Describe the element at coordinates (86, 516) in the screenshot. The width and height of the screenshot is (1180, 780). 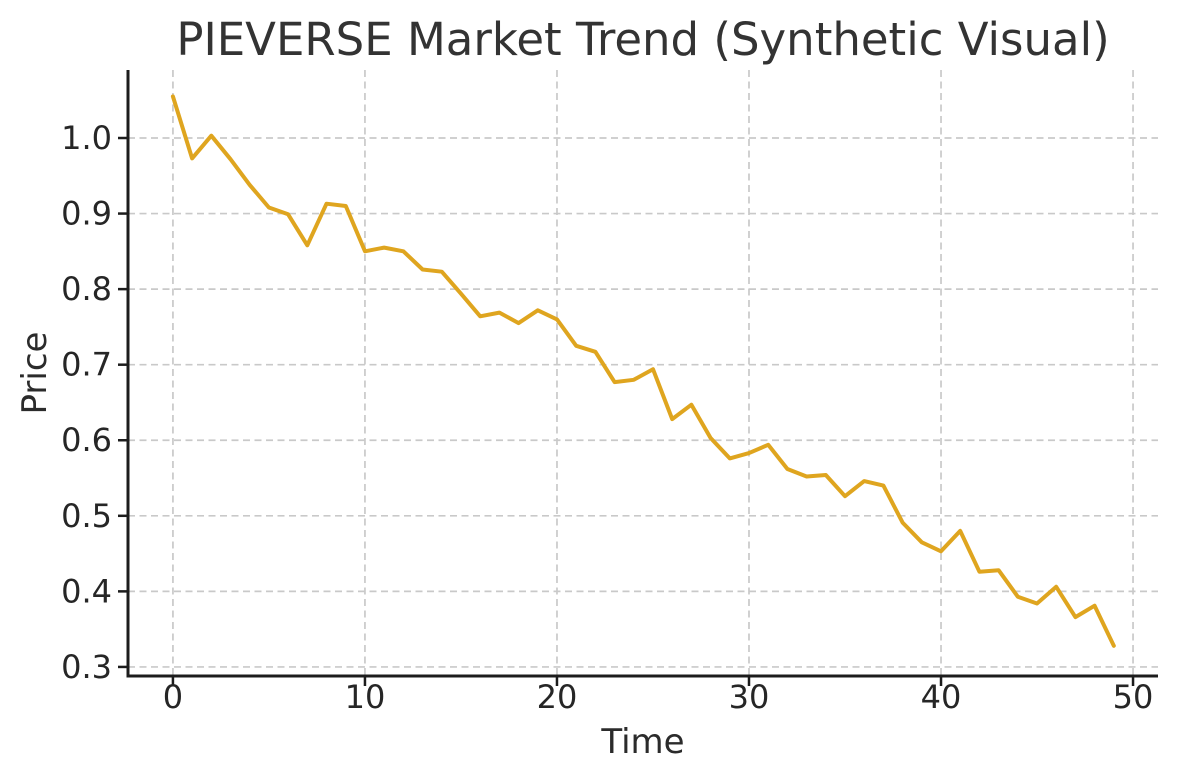
I see `y-tick-label: 0.5` at that location.